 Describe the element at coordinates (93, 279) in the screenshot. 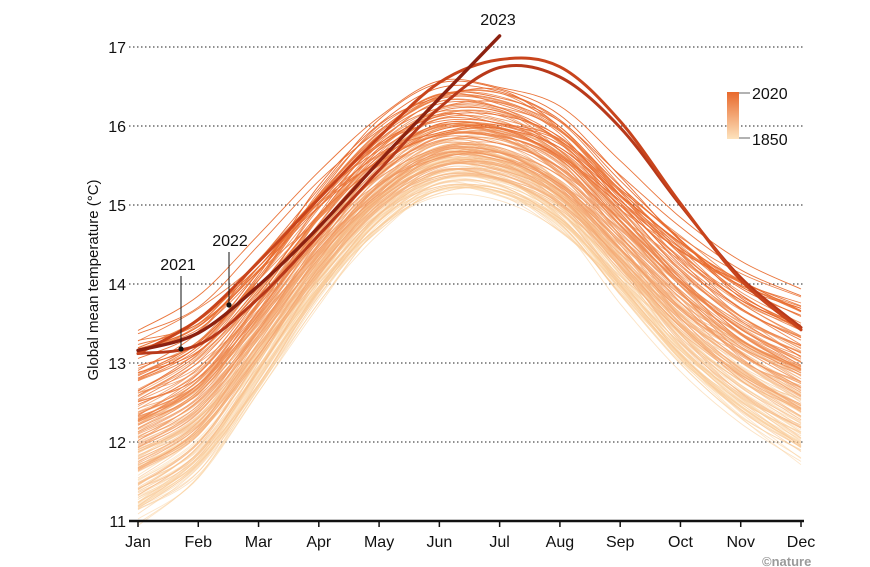

I see `y-axis-label: Global mean temperature (°C)` at that location.